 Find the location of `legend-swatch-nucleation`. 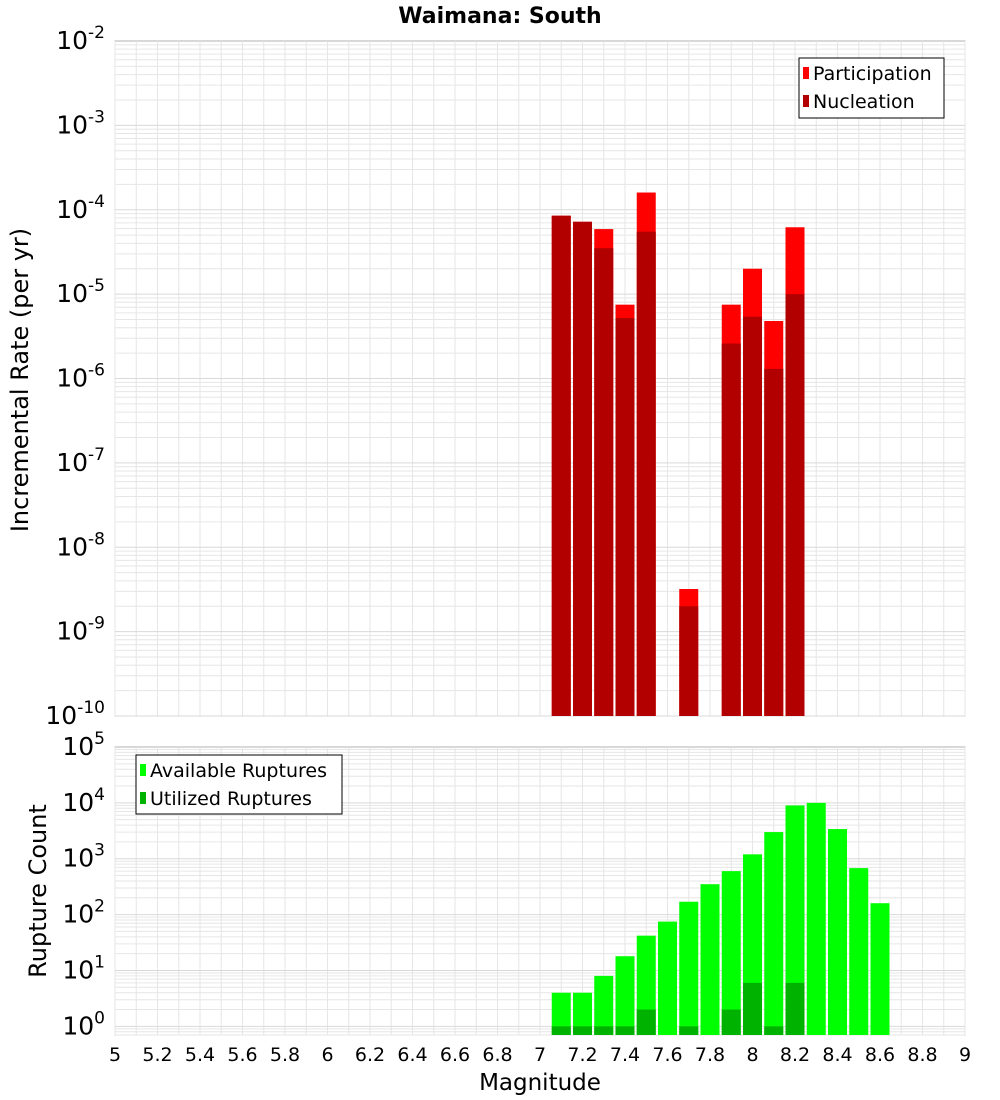

legend-swatch-nucleation is located at coordinates (806, 101).